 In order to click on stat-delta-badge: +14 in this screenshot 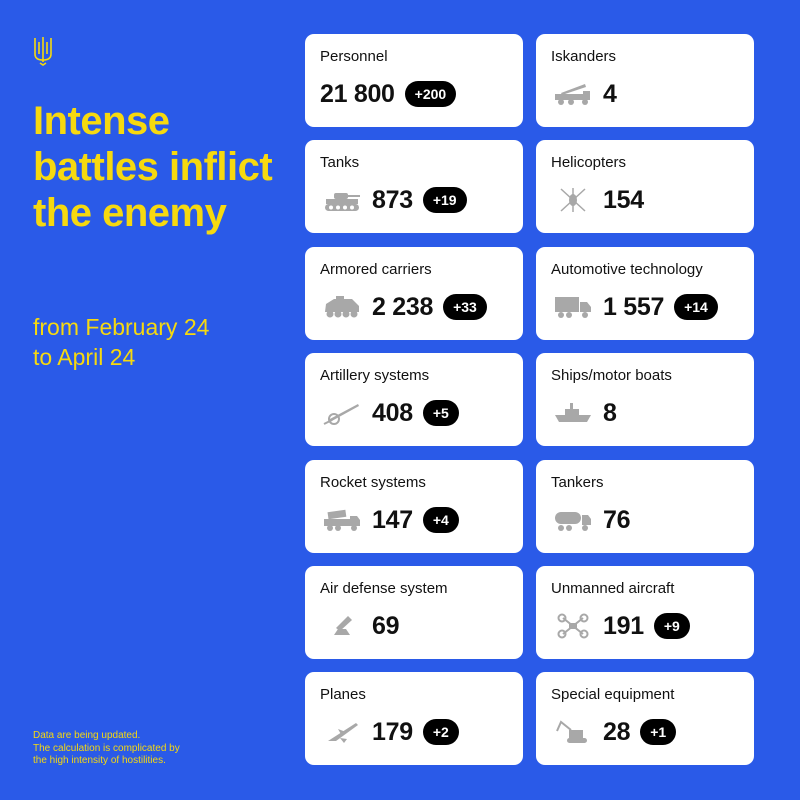, I will do `click(696, 307)`.